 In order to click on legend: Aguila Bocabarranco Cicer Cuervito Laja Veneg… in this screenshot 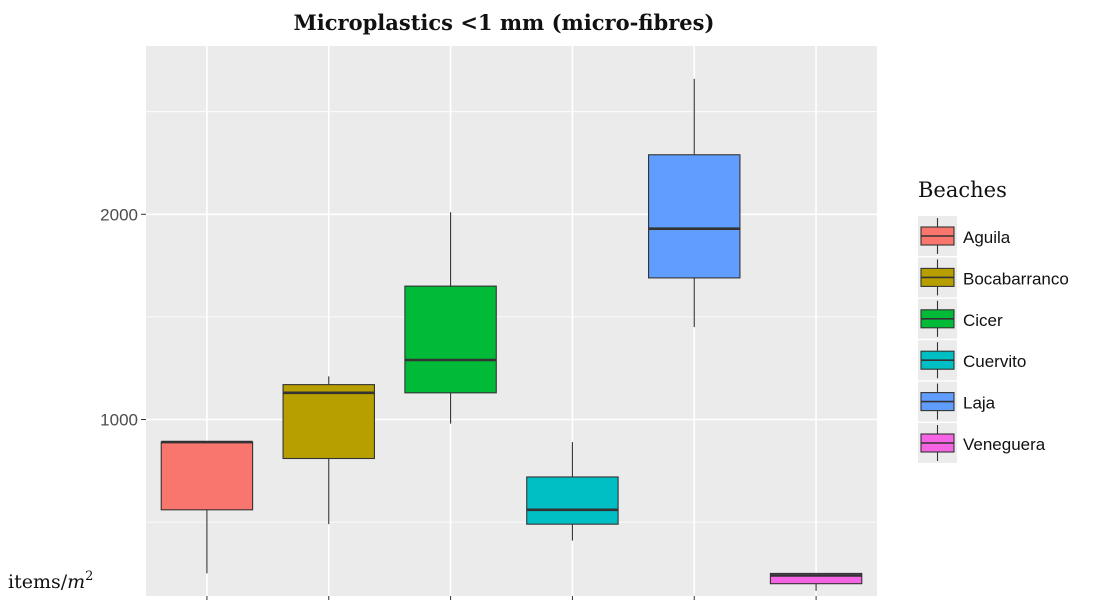, I will do `click(993, 339)`.